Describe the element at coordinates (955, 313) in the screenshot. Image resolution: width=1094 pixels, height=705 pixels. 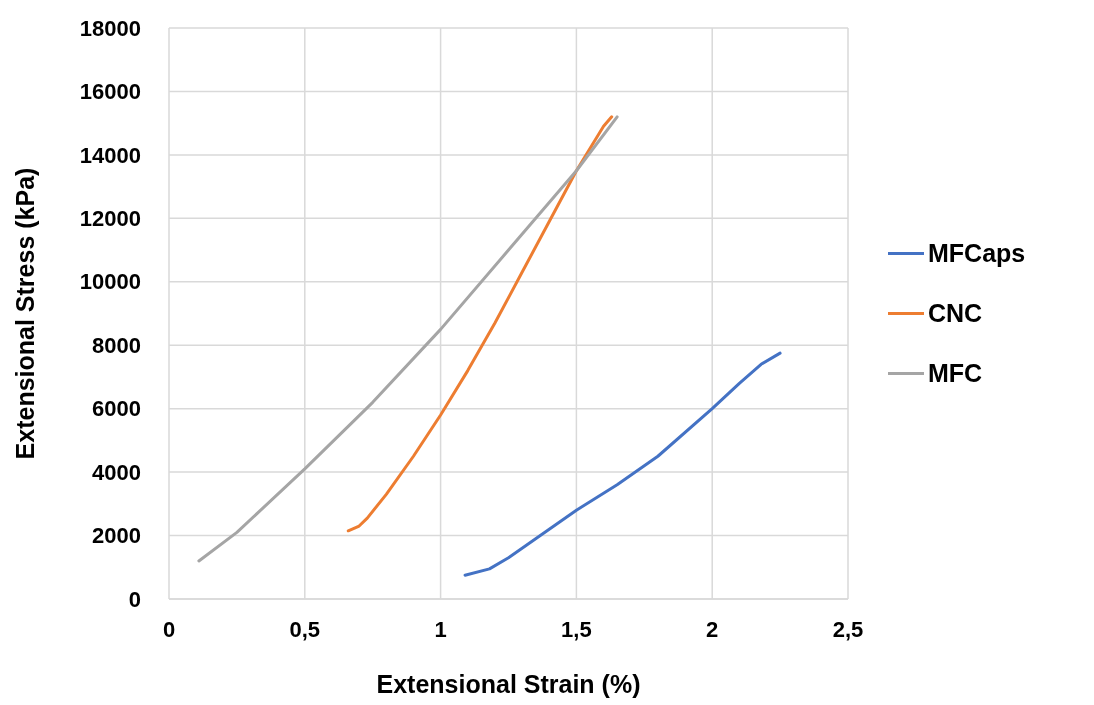
I see `legend-label: CNC` at that location.